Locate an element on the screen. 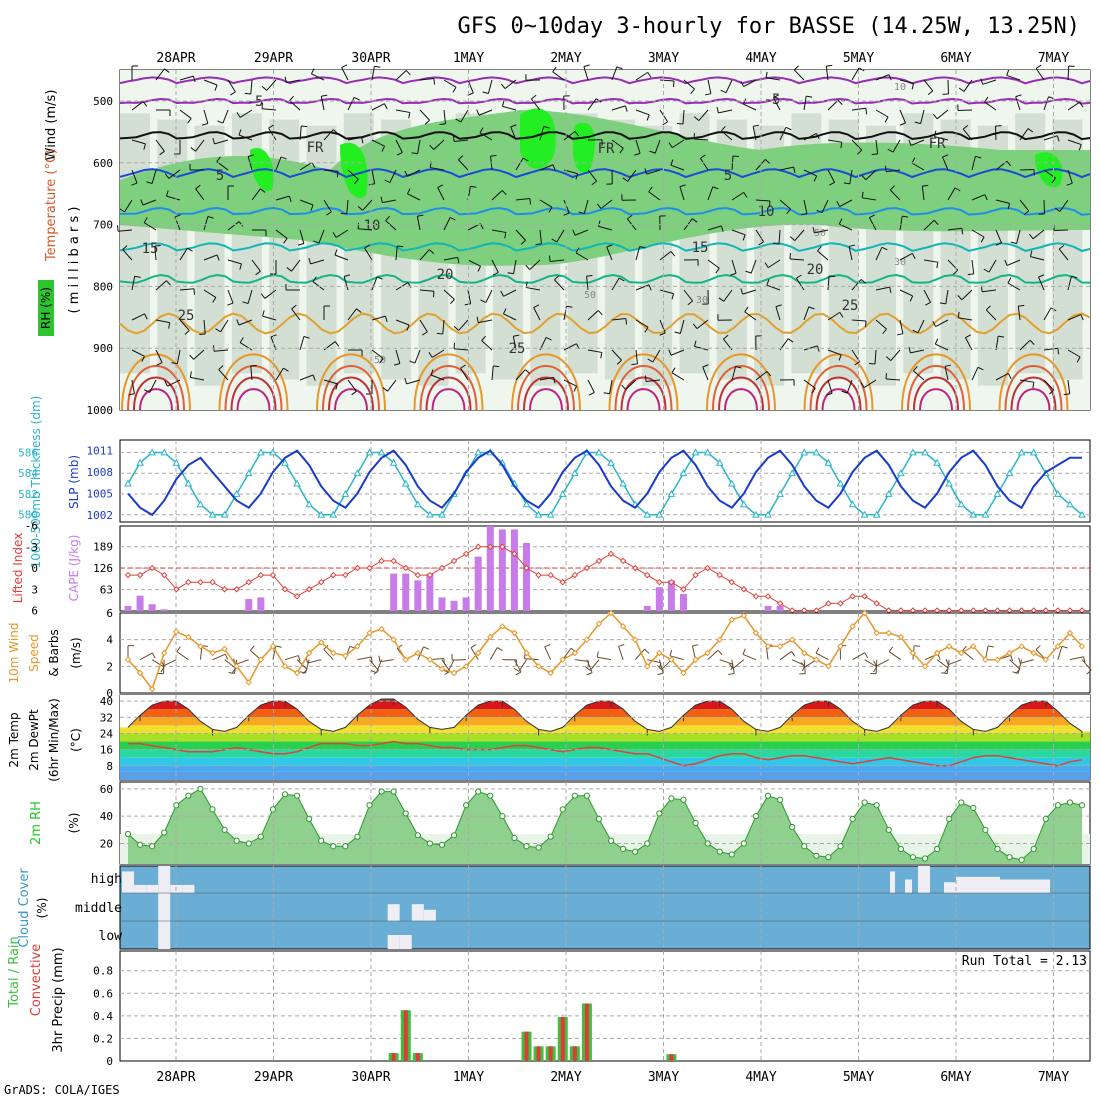  tick-label: 0.2 is located at coordinates (103, 1038).